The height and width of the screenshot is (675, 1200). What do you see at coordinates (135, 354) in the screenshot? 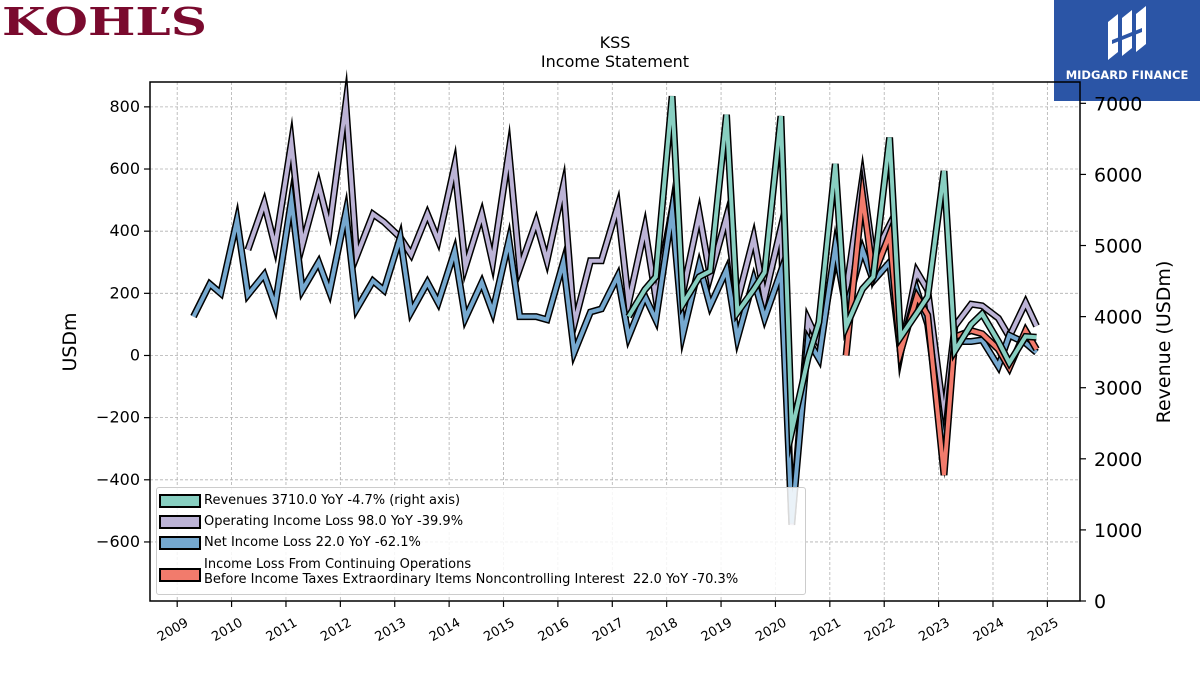
I see `tick-label-left-0: 0` at bounding box center [135, 354].